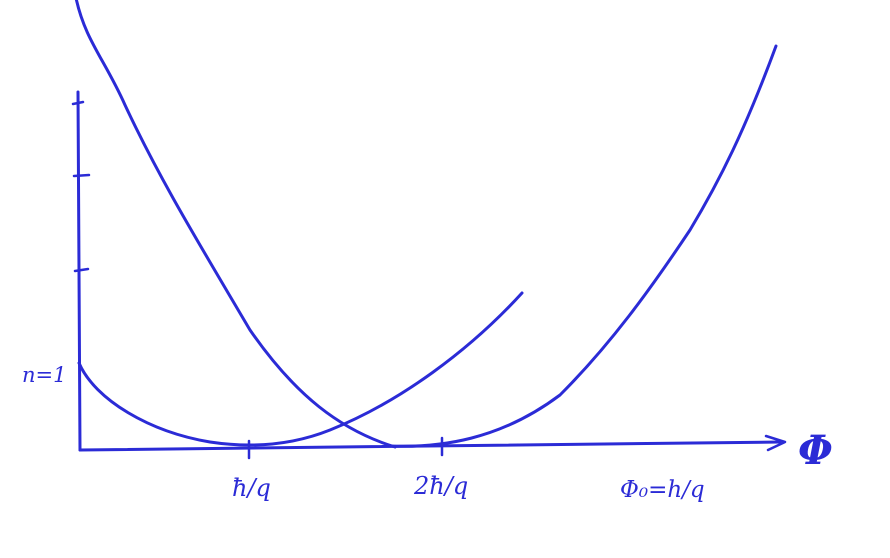 This screenshot has width=890, height=558. Describe the element at coordinates (662, 490) in the screenshot. I see `x-tick-3-label: Φ₀=h/q` at that location.